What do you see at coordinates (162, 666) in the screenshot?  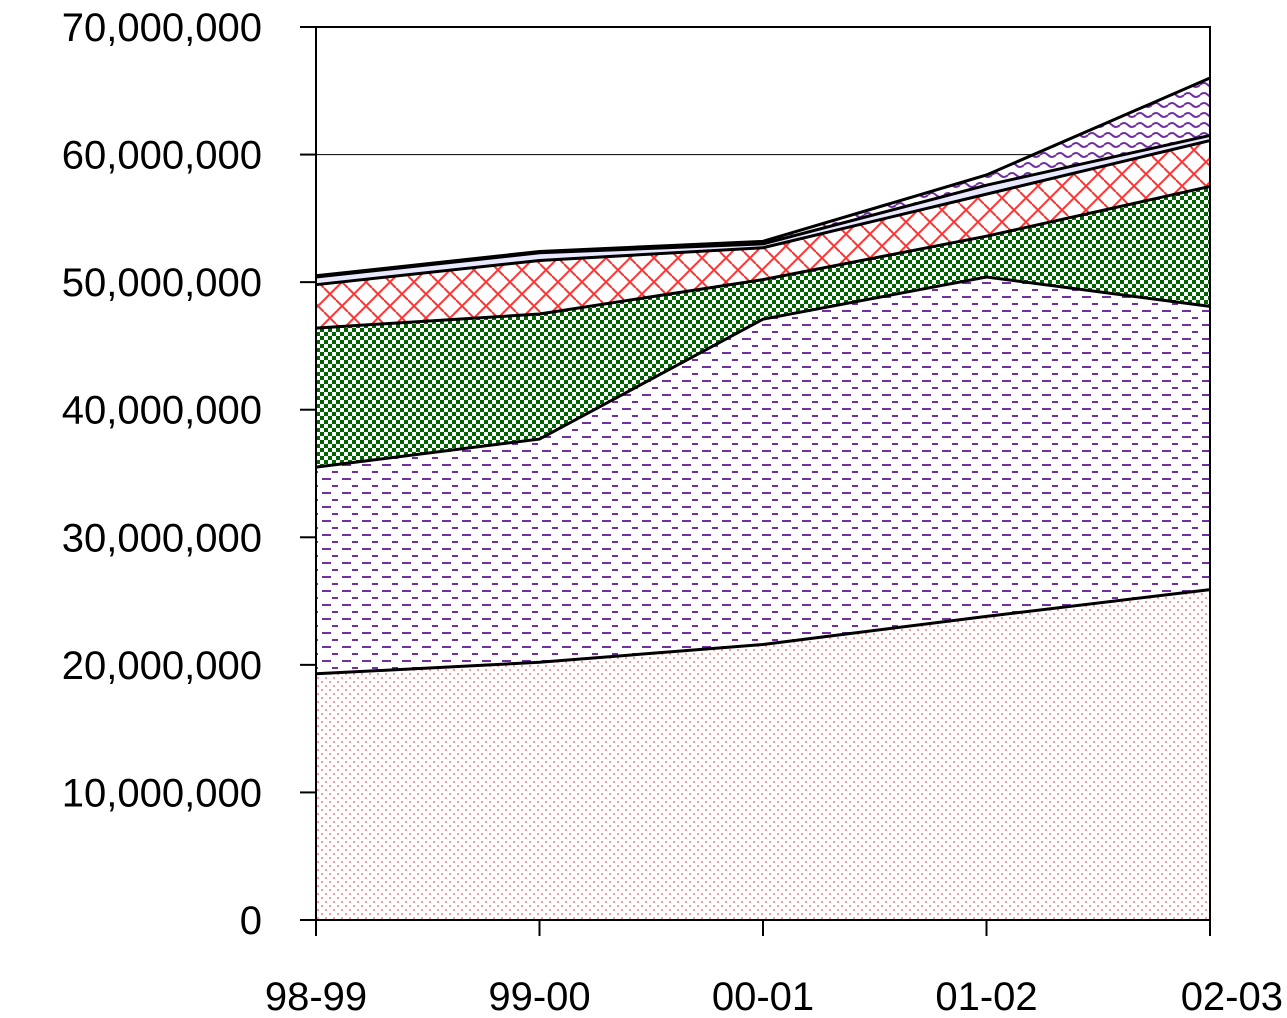 I see `y-tick-label: 20,000,000` at bounding box center [162, 666].